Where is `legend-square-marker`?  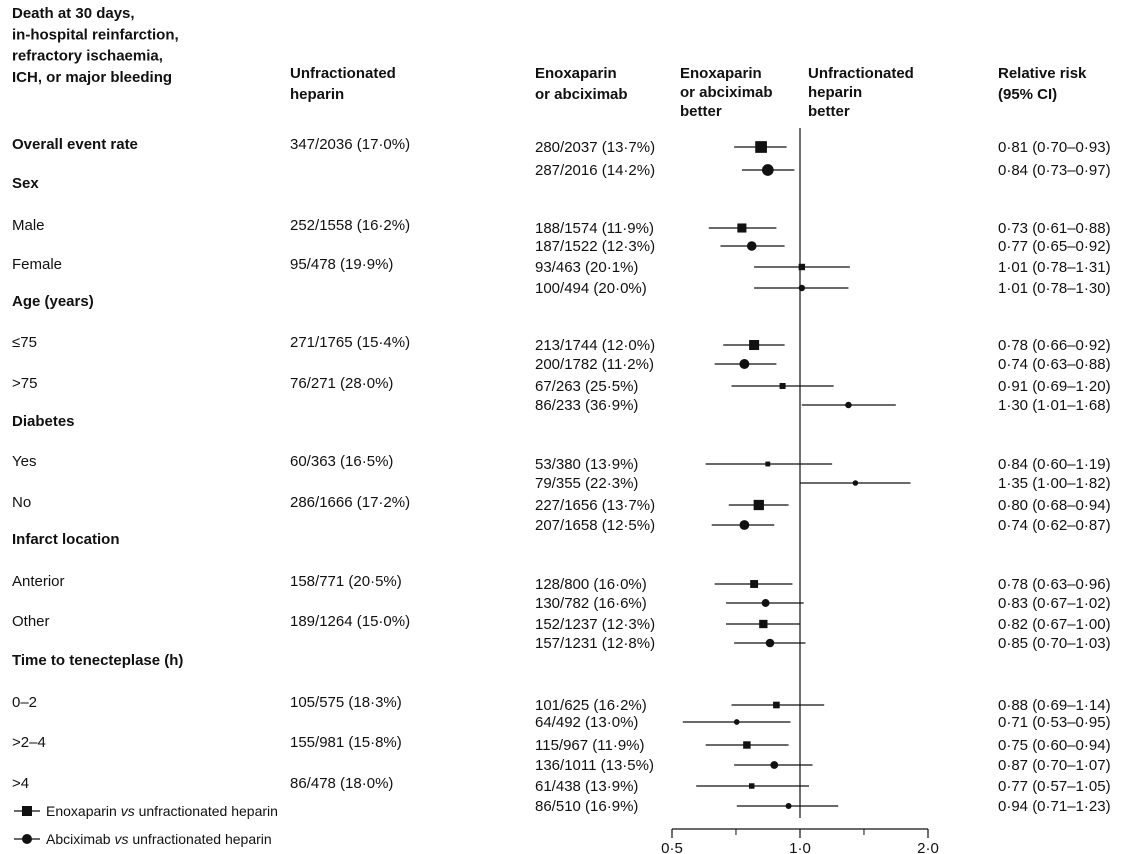 legend-square-marker is located at coordinates (27, 811).